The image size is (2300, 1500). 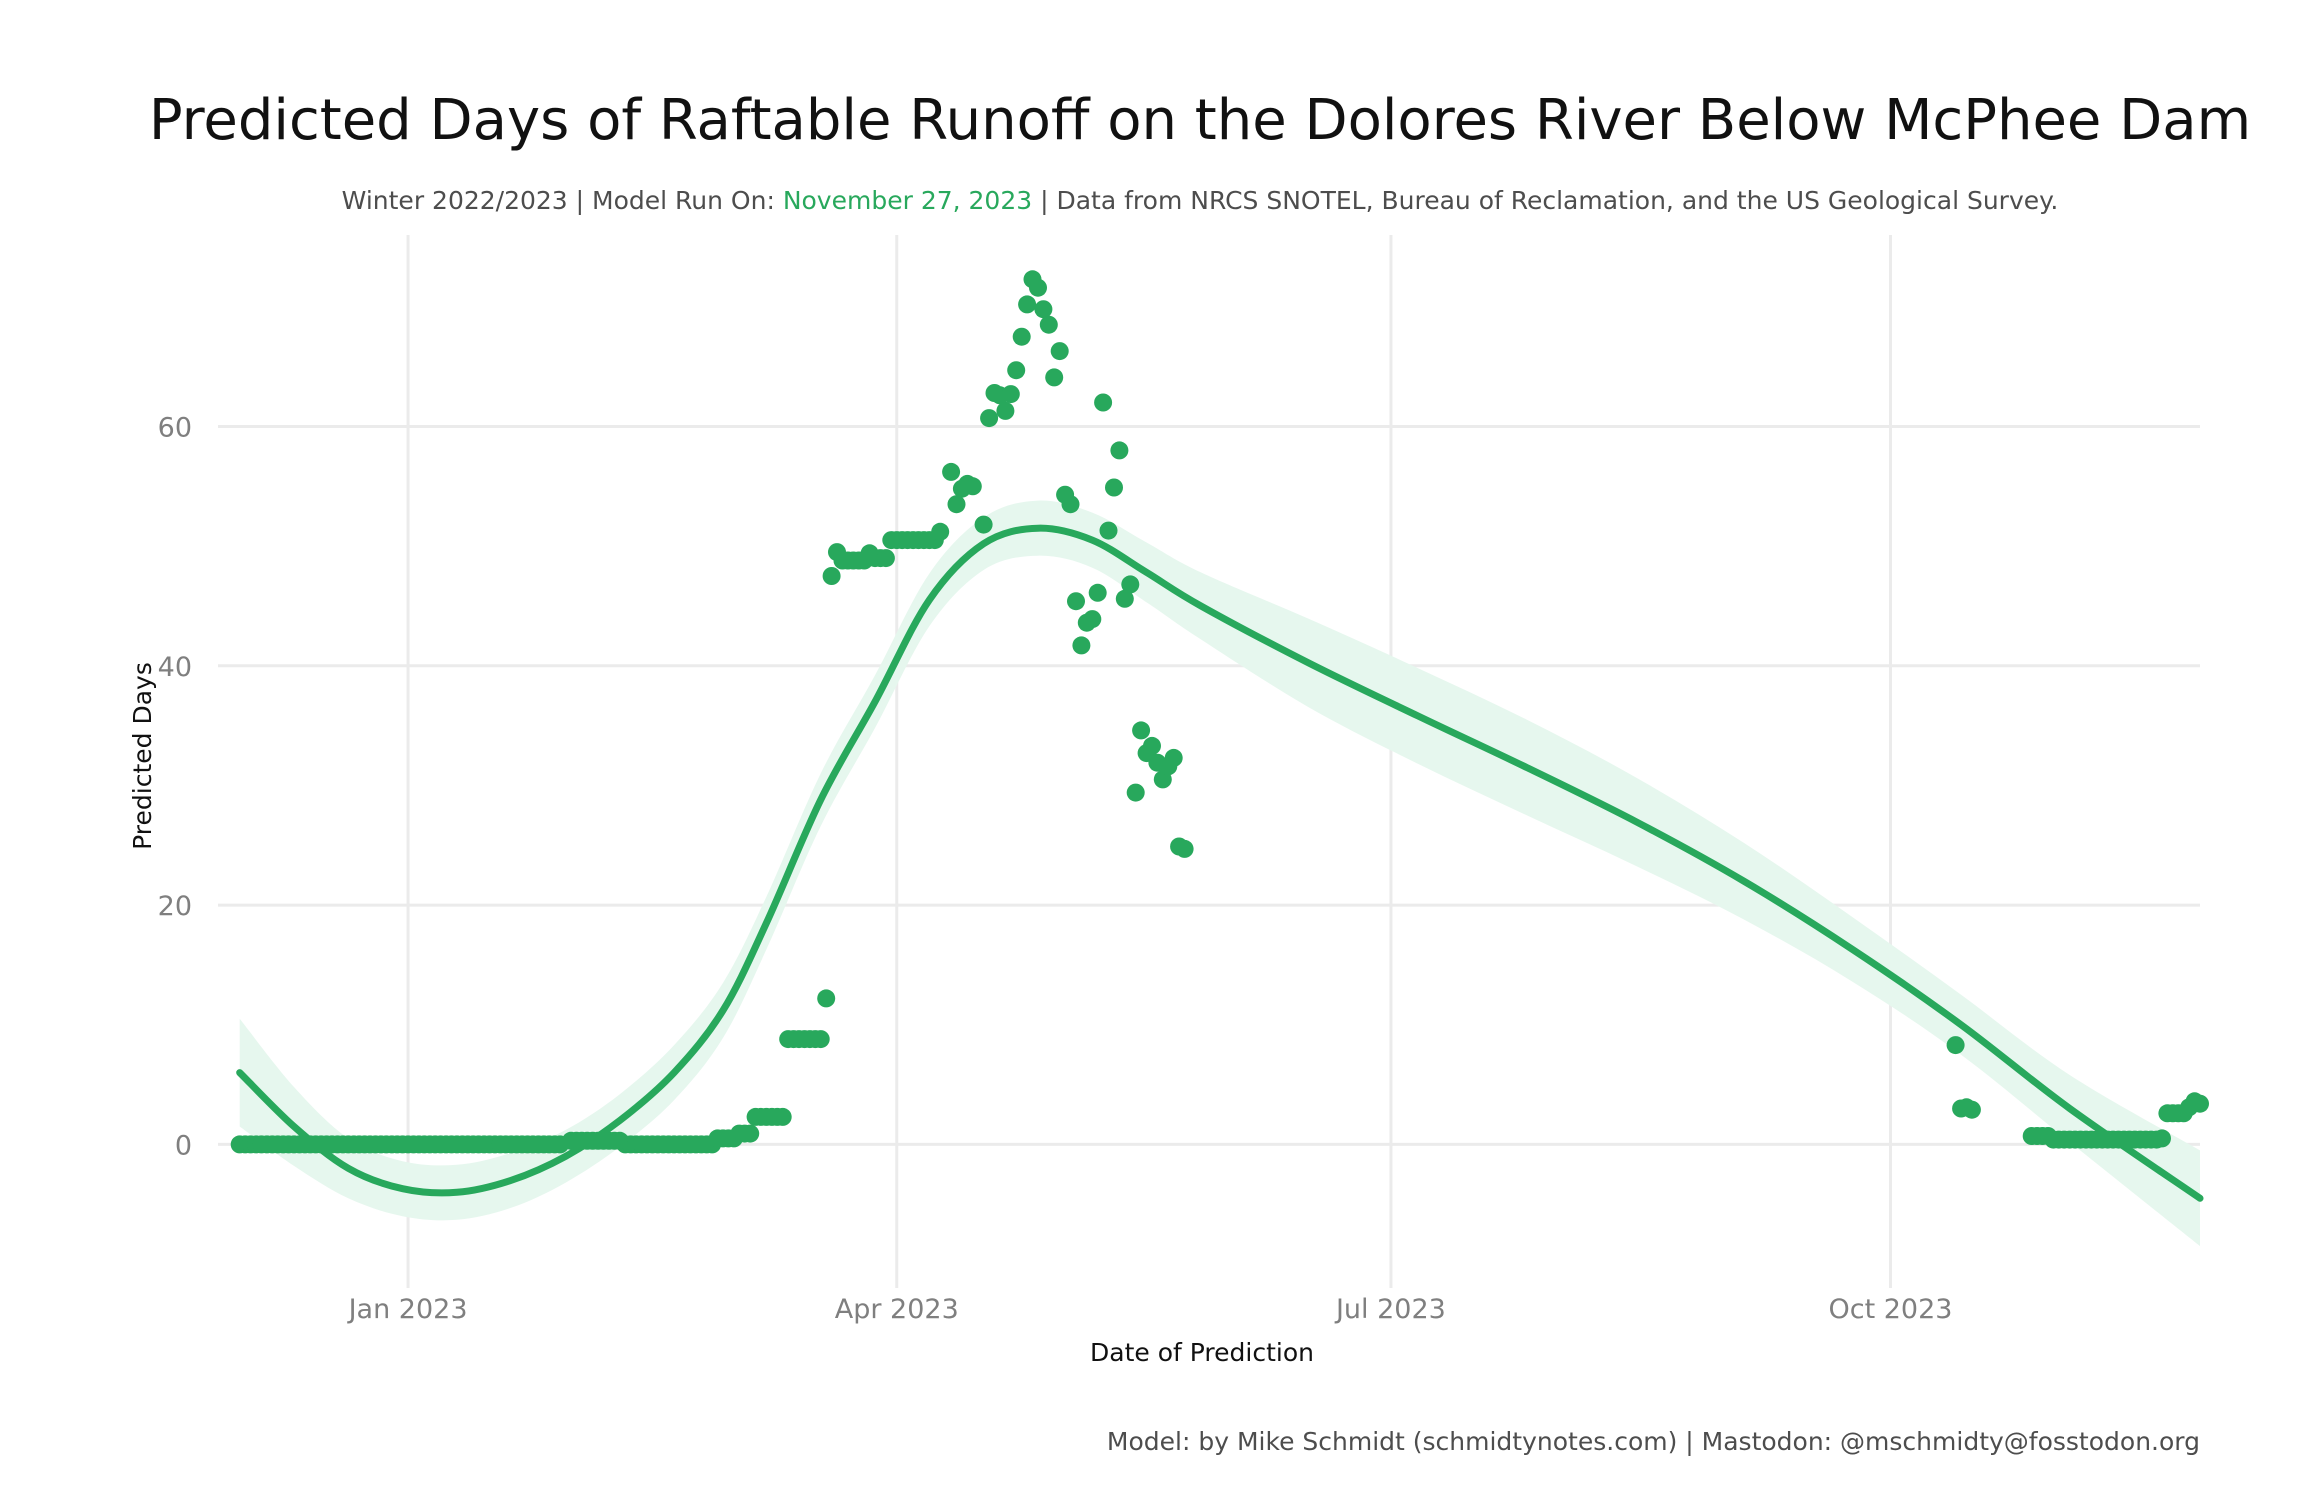 What do you see at coordinates (175, 786) in the screenshot?
I see `y-axis-ticks: 0 20 40 60` at bounding box center [175, 786].